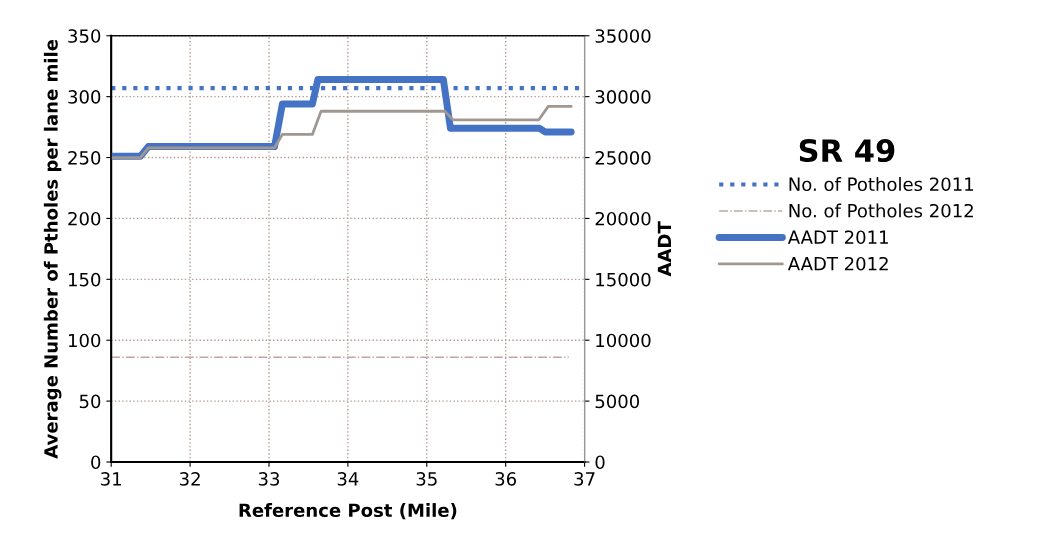 Image resolution: width=1059 pixels, height=550 pixels. Describe the element at coordinates (84, 97) in the screenshot. I see `y-tick-label: 300` at that location.